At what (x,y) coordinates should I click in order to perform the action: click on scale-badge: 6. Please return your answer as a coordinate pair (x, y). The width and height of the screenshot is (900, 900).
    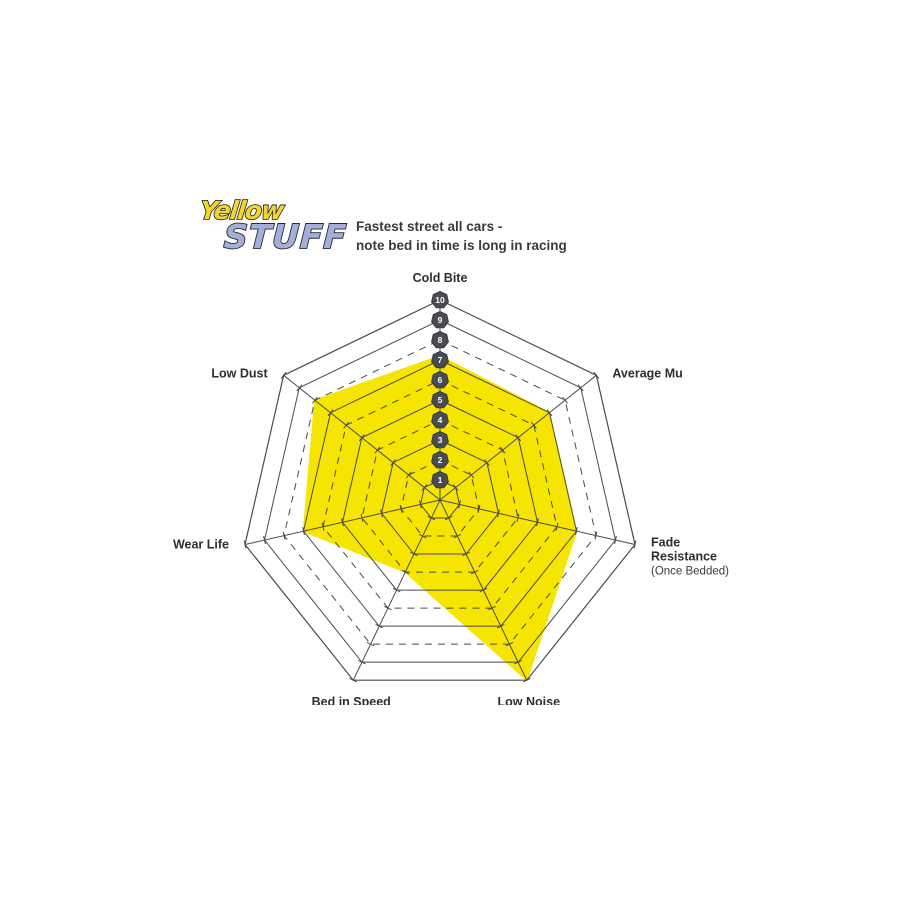
    Looking at the image, I should click on (440, 379).